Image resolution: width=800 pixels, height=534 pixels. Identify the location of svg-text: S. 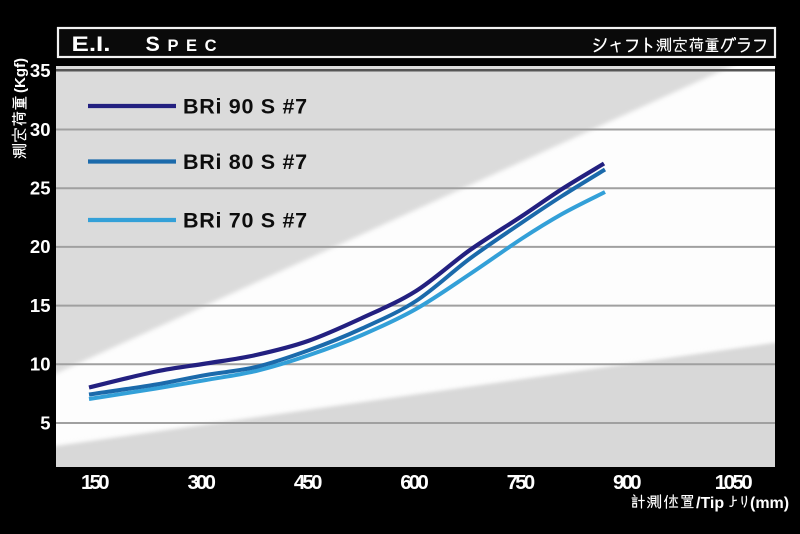
(153, 44).